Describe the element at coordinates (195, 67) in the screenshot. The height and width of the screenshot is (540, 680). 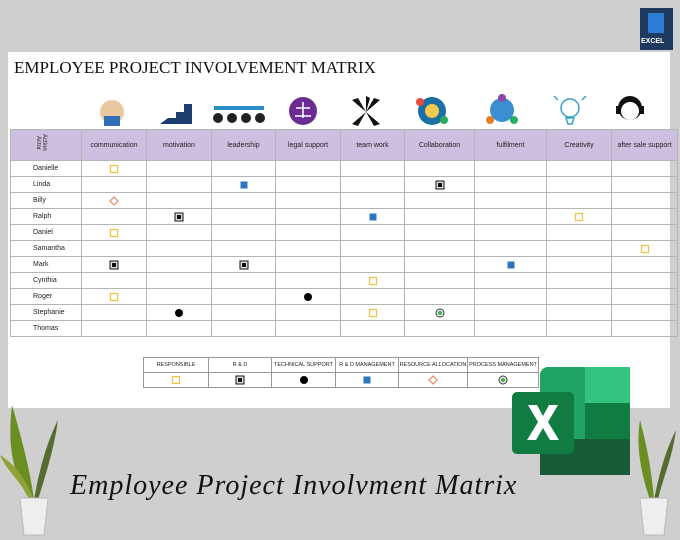
I see `title: EMPLOYEE PROJECT INVOLVEMENT MATRIX` at that location.